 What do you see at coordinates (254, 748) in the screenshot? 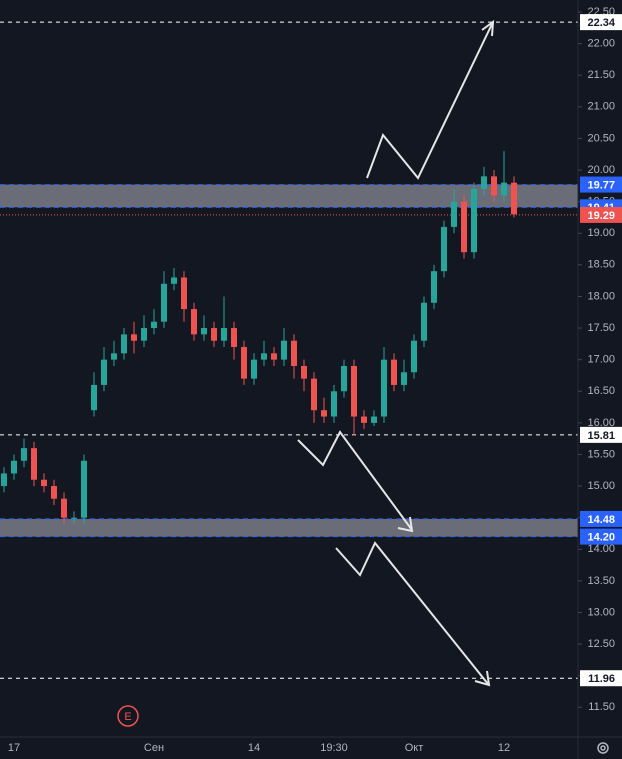
I see `x-tick-label: 14` at bounding box center [254, 748].